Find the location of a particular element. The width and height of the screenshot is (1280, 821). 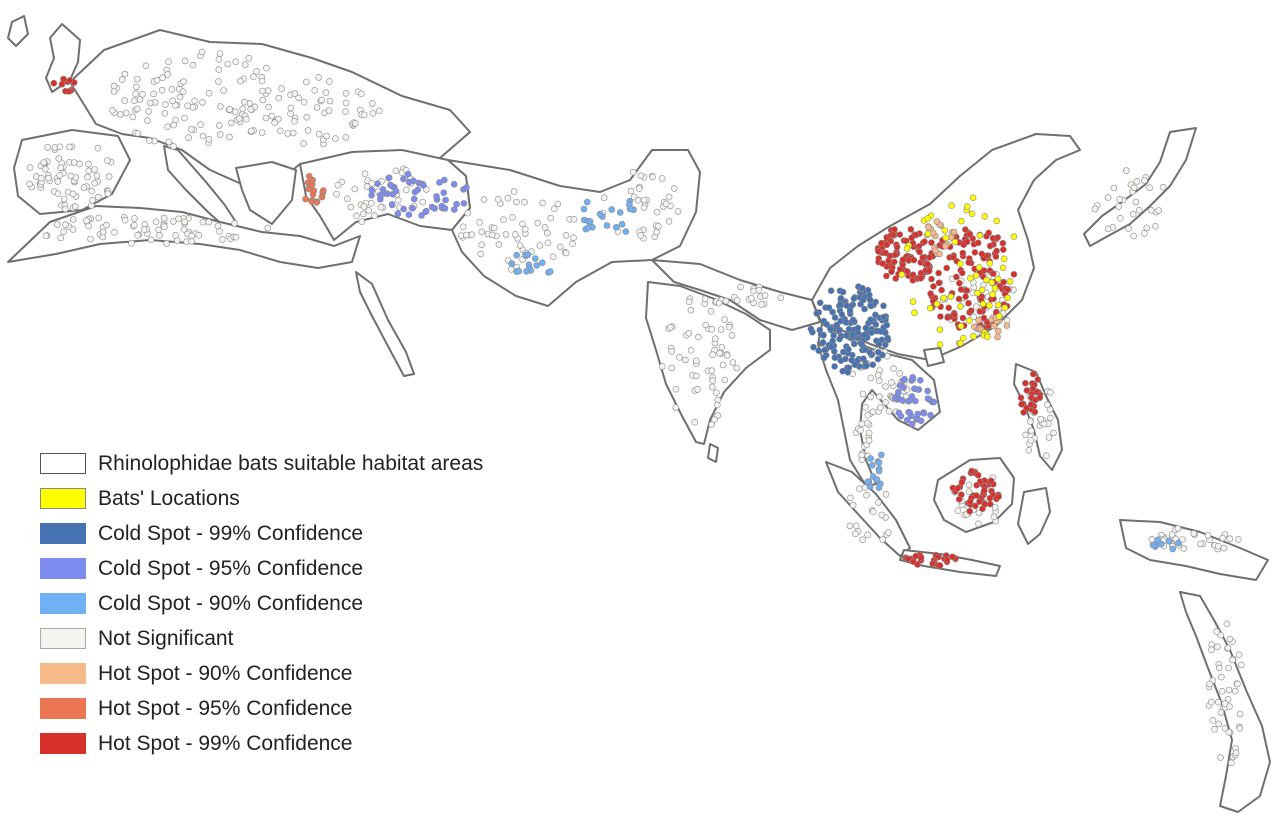

hainan-outline is located at coordinates (934, 357).